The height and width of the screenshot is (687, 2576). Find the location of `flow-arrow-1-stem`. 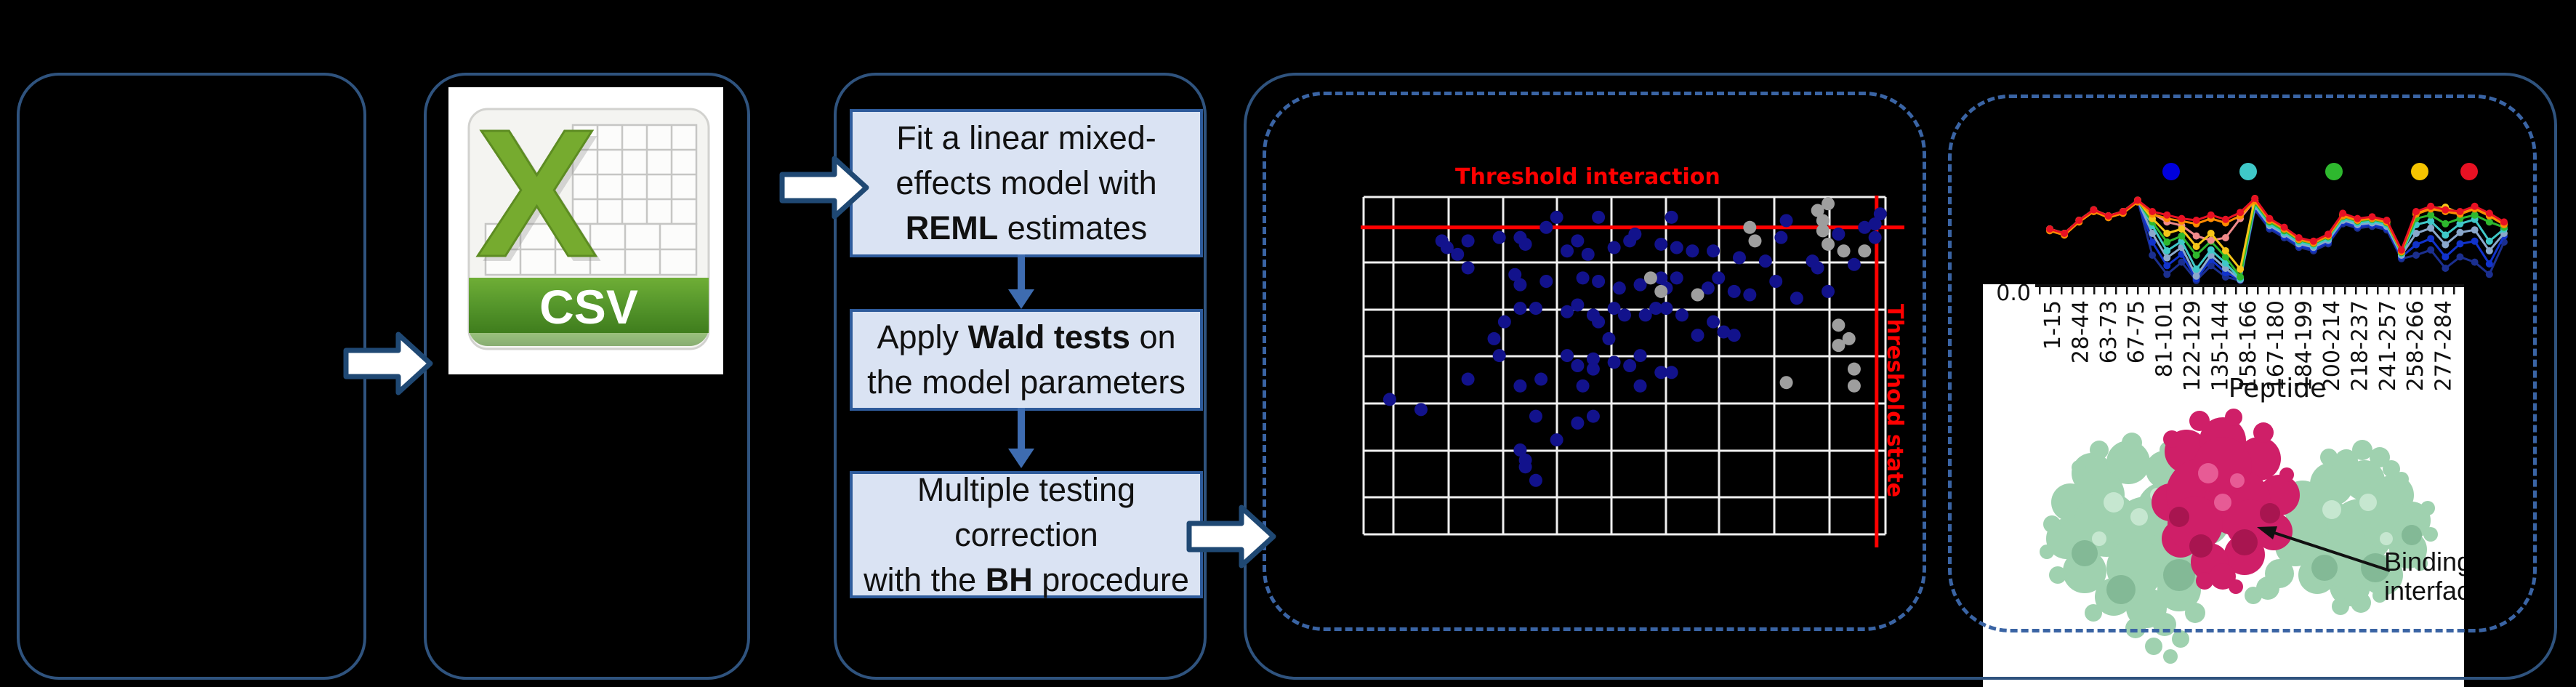

flow-arrow-1-stem is located at coordinates (1021, 272).